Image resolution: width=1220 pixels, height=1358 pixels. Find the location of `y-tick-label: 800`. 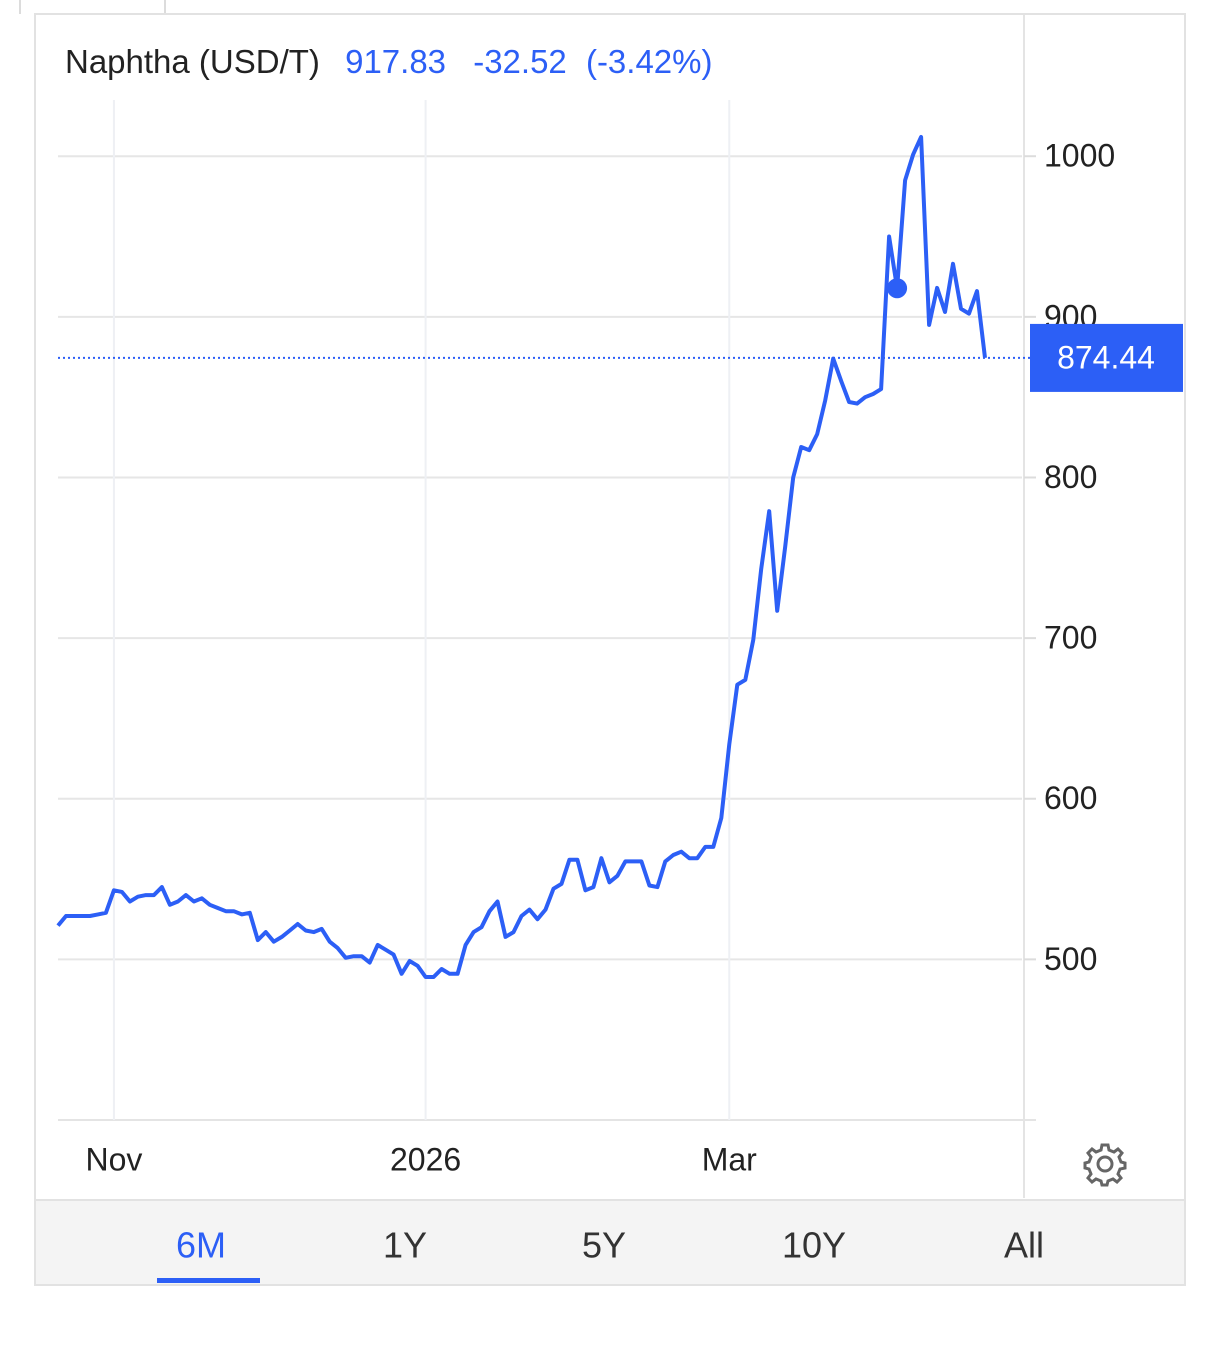

y-tick-label: 800 is located at coordinates (1070, 477).